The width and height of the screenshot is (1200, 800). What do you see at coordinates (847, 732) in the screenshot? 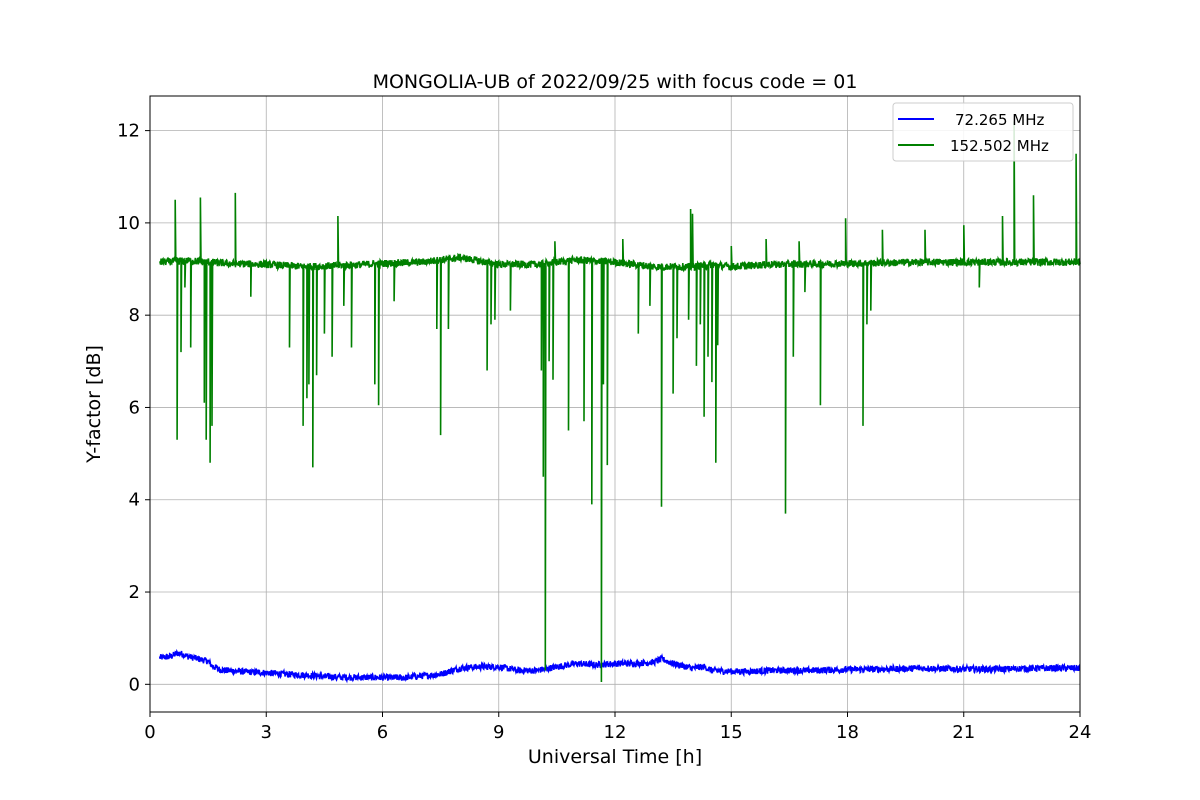
I see `x-tick-label: 18` at bounding box center [847, 732].